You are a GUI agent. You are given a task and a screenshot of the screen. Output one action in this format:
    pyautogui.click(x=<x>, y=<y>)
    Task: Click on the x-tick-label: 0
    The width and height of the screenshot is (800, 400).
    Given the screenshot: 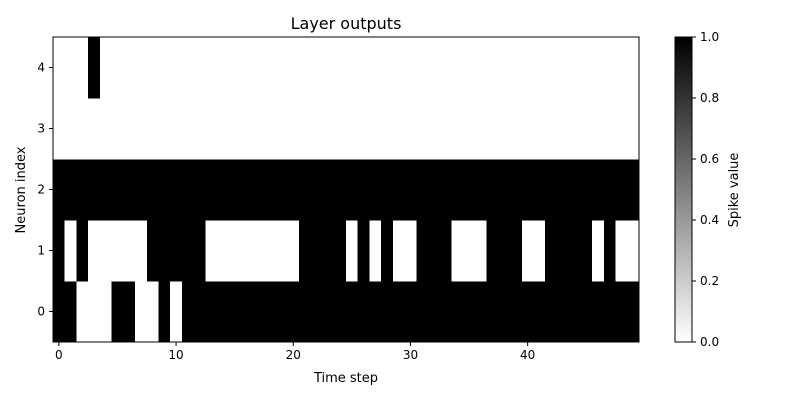 What is the action you would take?
    pyautogui.click(x=59, y=355)
    